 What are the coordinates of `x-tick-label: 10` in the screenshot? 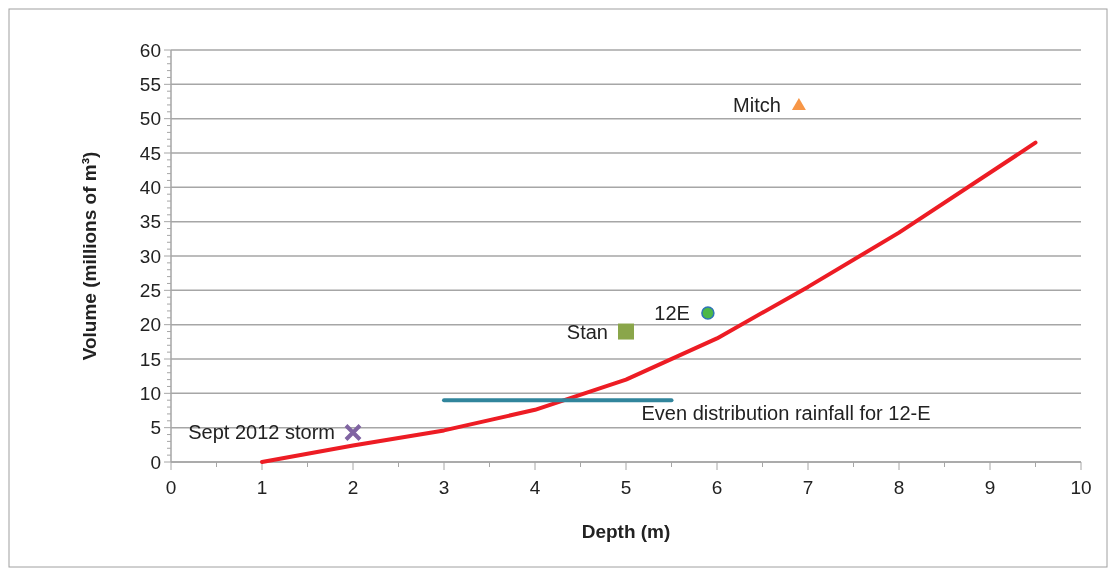 It's located at (1081, 487).